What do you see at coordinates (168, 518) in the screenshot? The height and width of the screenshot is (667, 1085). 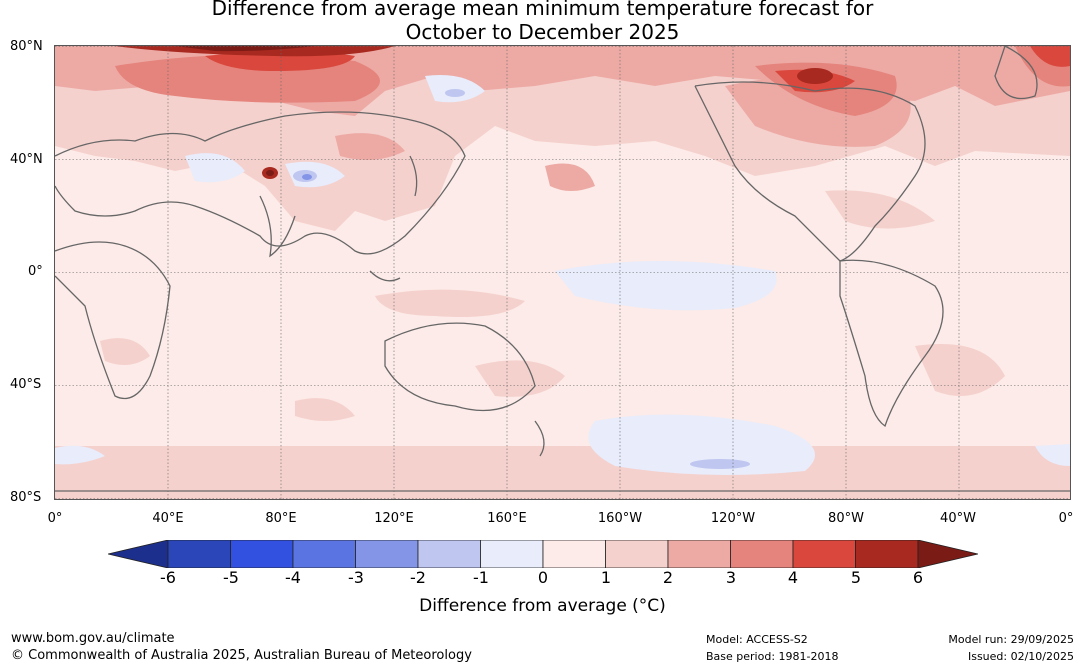 I see `lon-label-40e: 40°E` at bounding box center [168, 518].